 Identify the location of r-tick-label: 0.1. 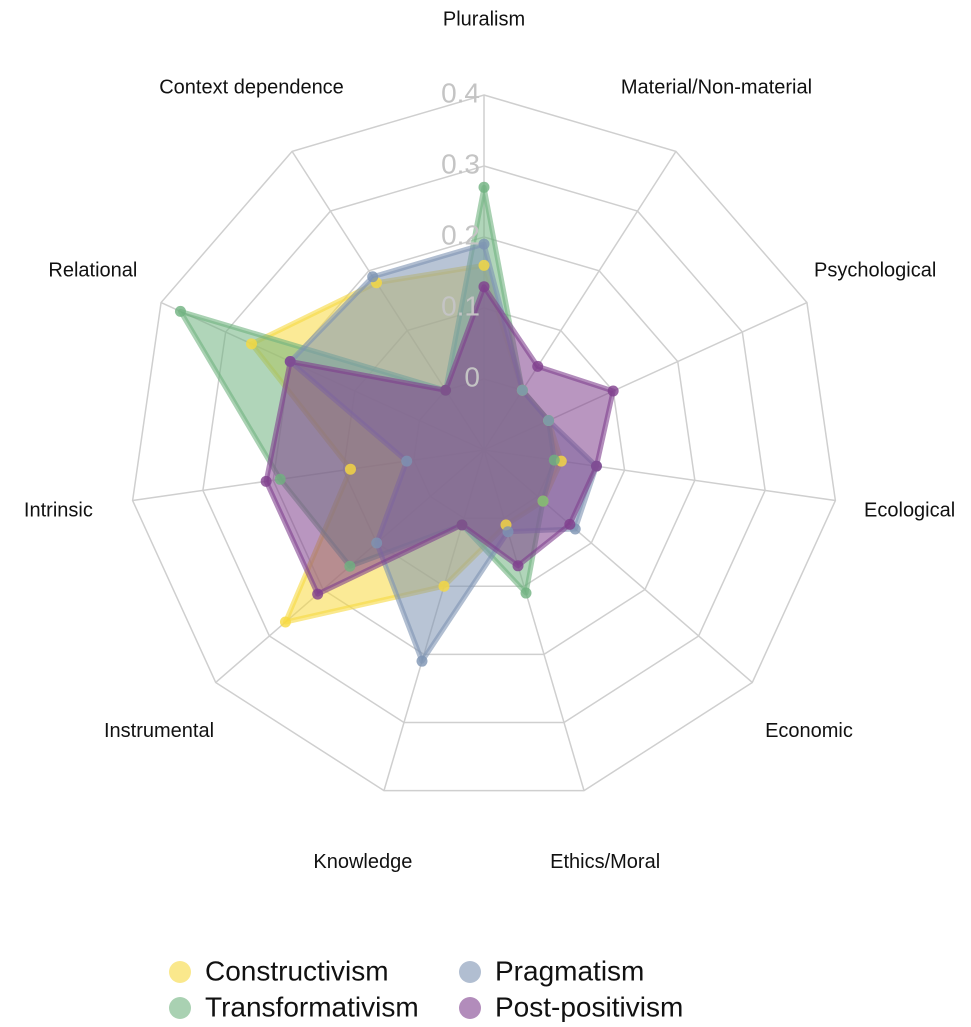
(460, 305).